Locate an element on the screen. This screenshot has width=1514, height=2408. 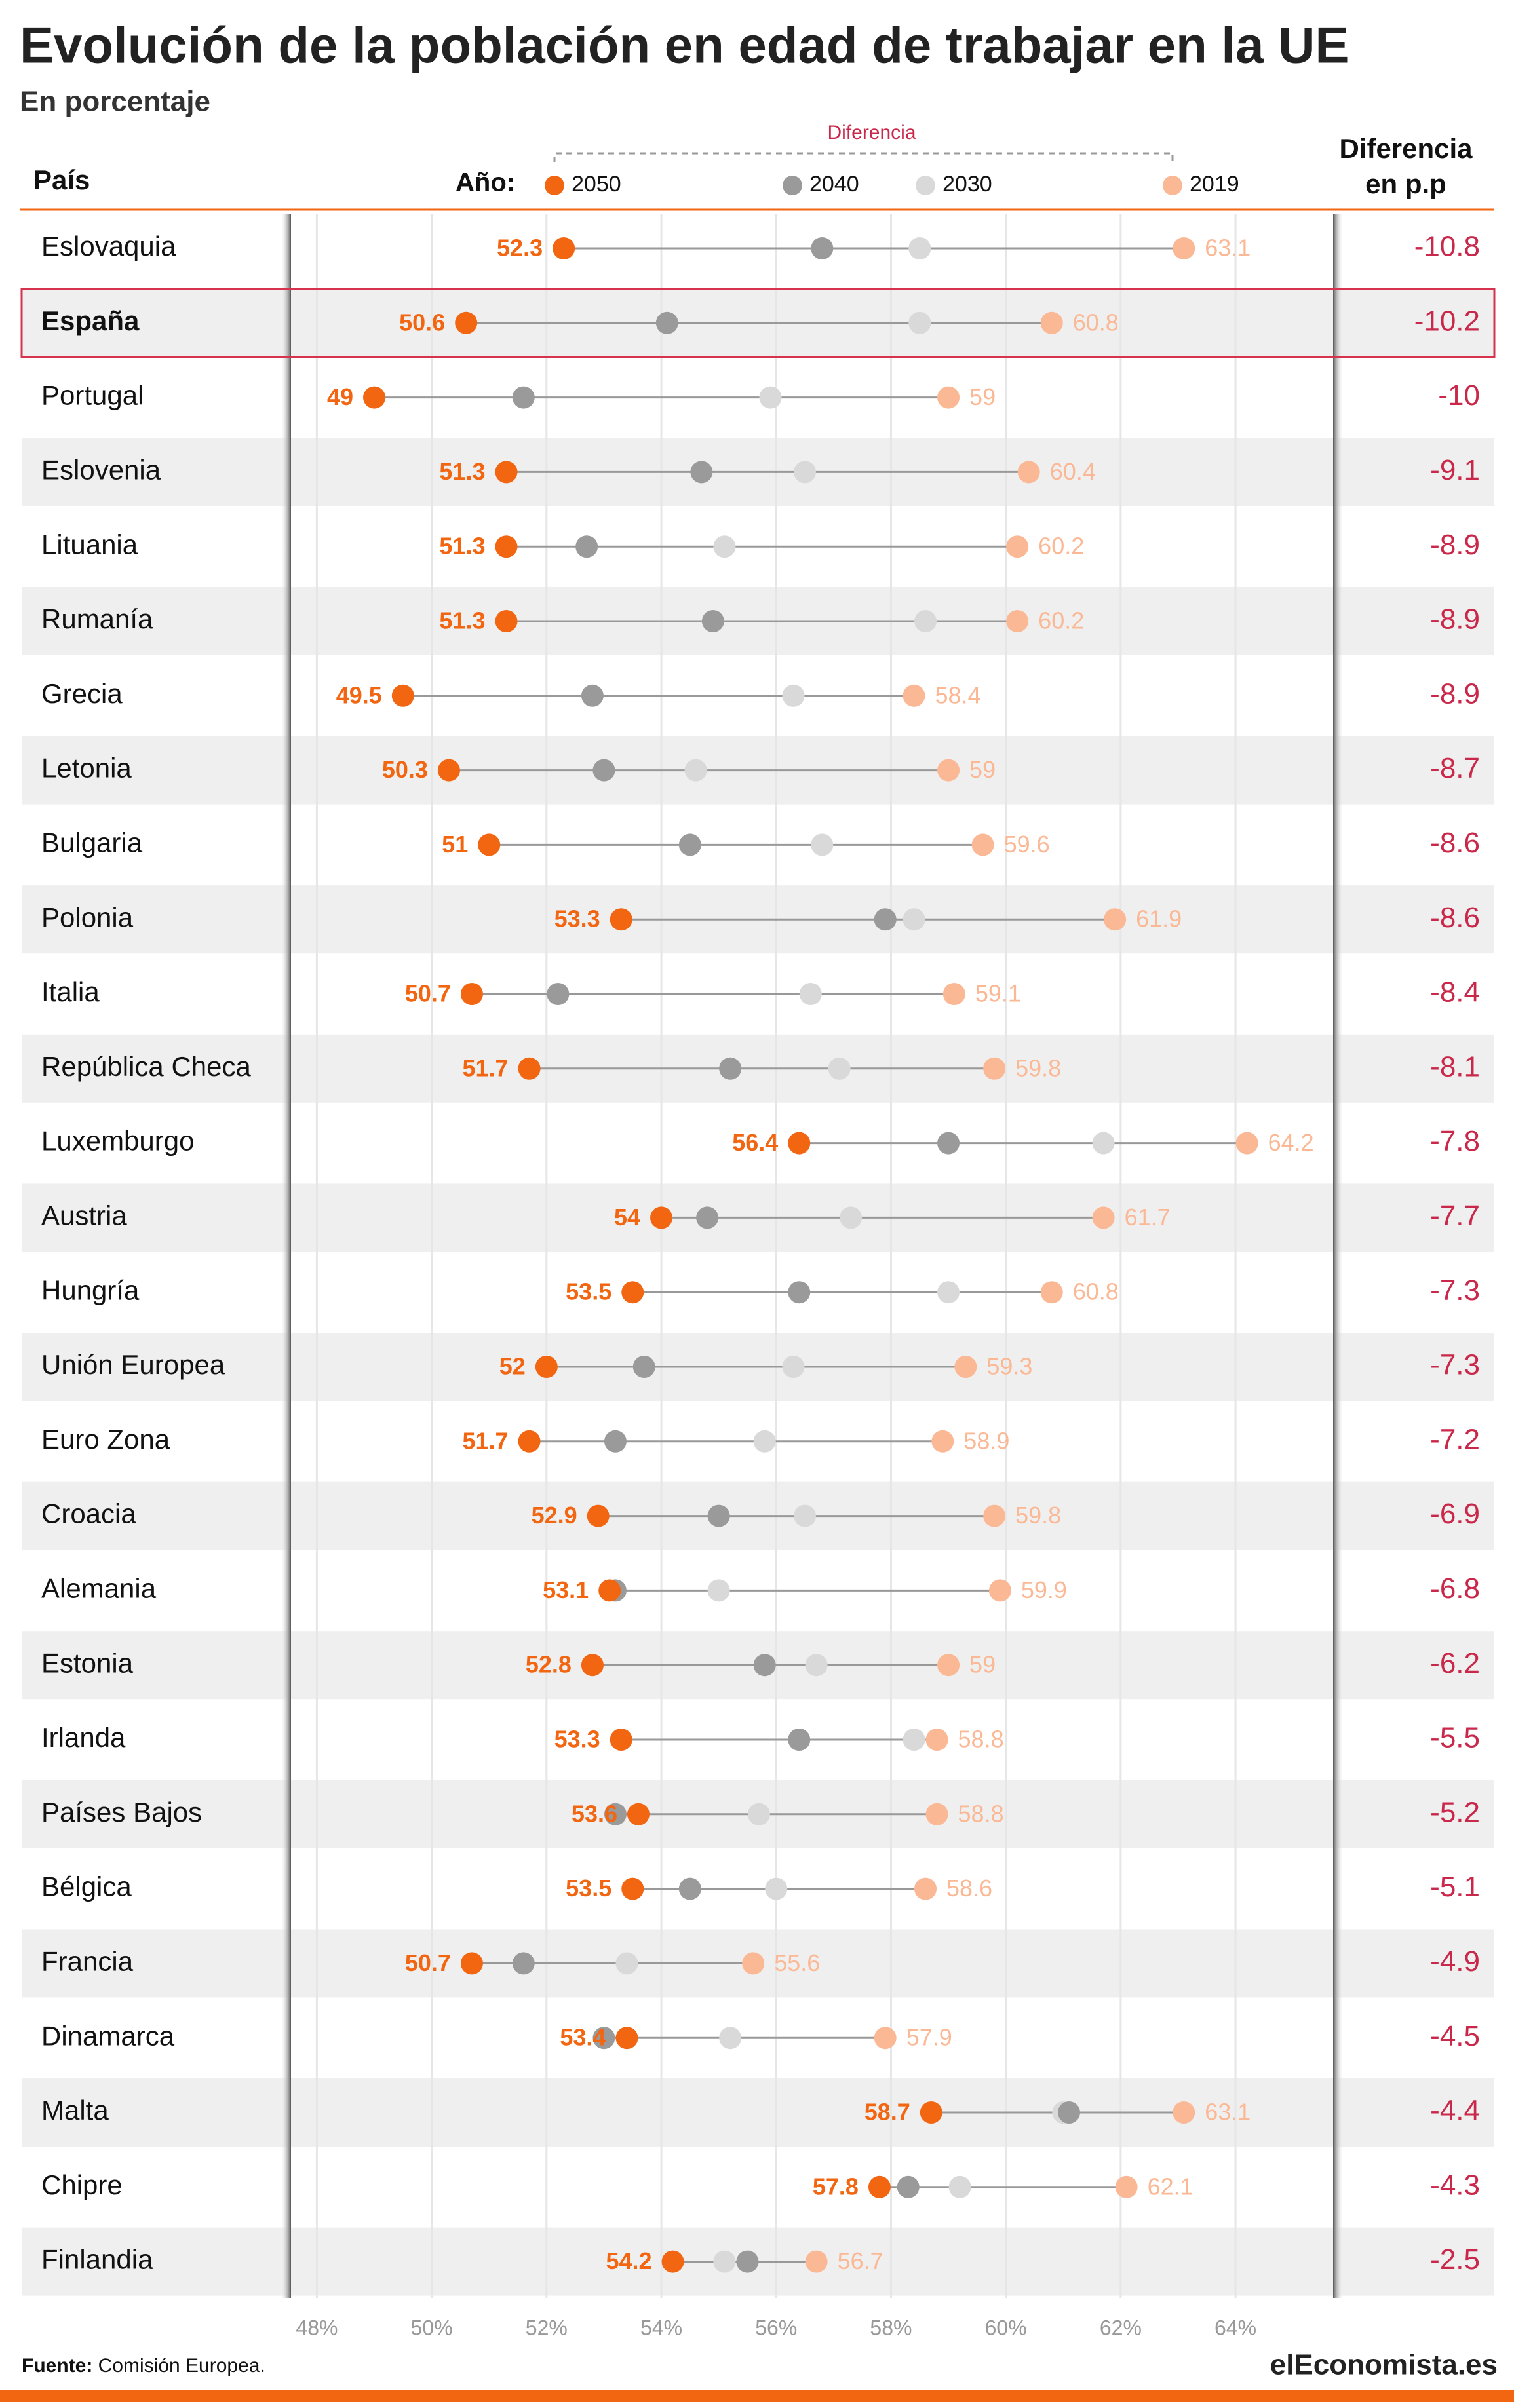
difference-value: -7.3 is located at coordinates (1455, 1291).